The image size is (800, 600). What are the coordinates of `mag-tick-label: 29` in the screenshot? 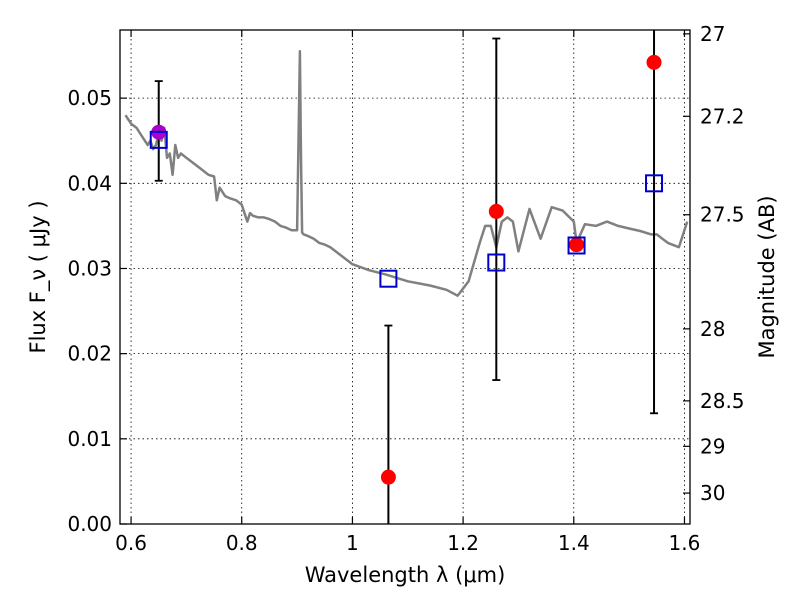 It's located at (712, 446).